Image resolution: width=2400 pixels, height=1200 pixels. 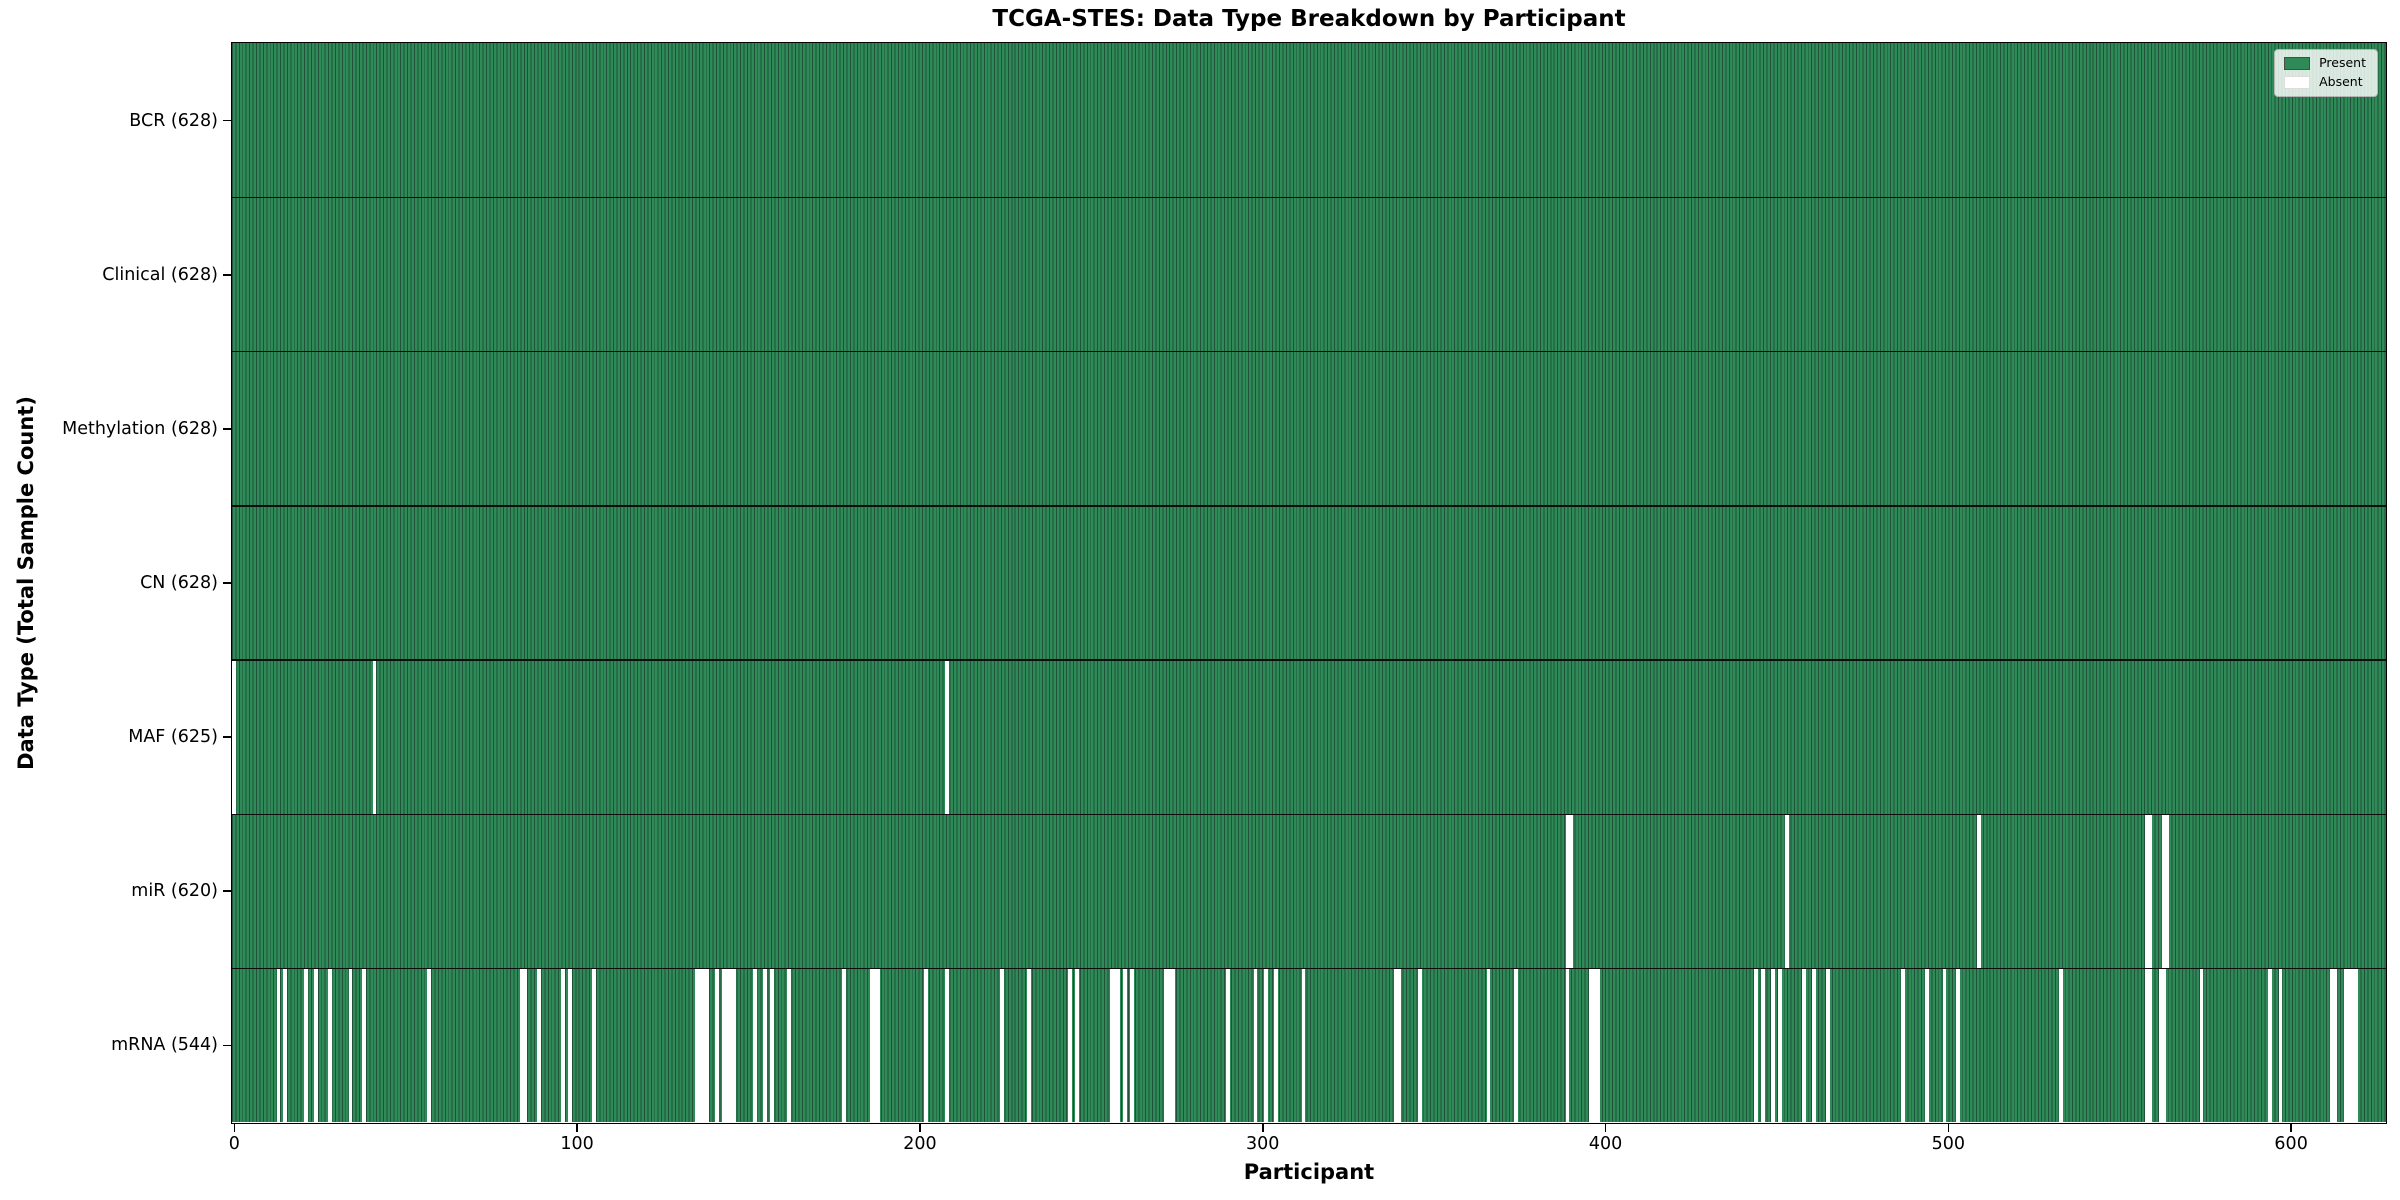 What do you see at coordinates (2297, 63) in the screenshot?
I see `present-swatch-icon` at bounding box center [2297, 63].